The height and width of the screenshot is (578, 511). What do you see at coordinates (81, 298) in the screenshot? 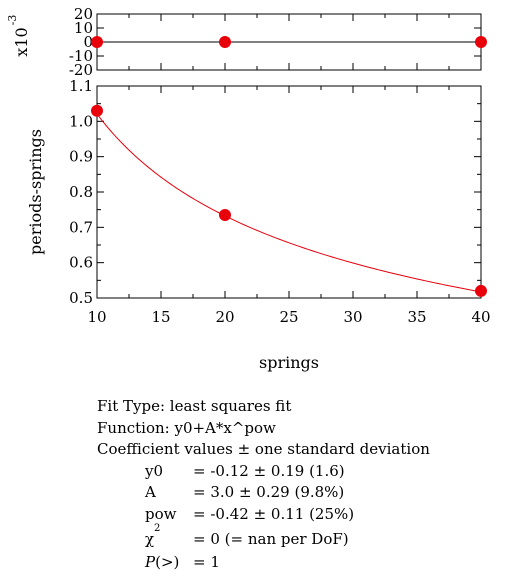
I see `main-y-tick-label: 0.5` at bounding box center [81, 298].